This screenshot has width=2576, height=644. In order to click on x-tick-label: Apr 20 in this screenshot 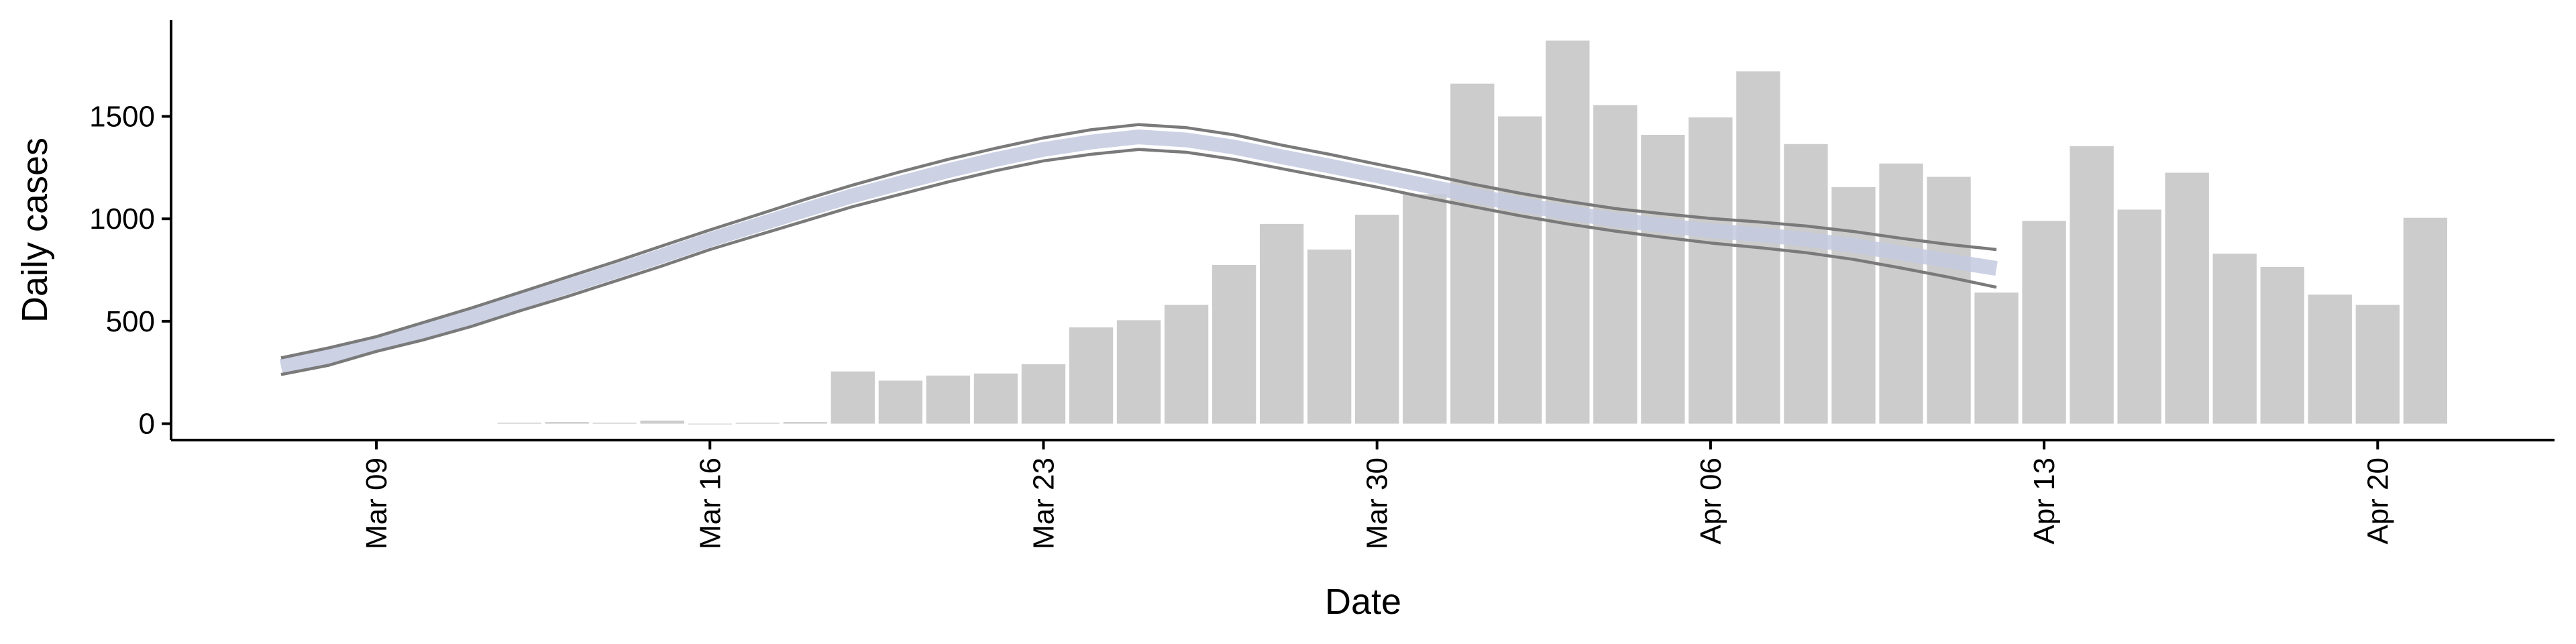, I will do `click(2377, 501)`.